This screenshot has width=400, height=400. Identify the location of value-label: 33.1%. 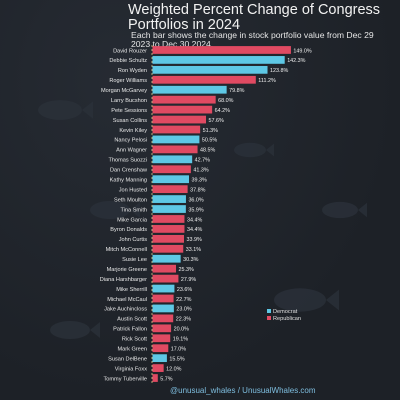
(193, 250).